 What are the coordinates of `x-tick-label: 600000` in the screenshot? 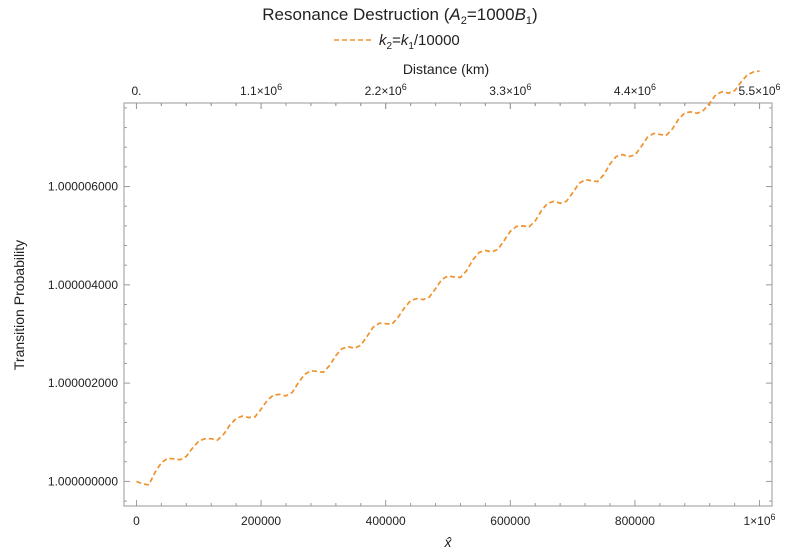 It's located at (510, 521).